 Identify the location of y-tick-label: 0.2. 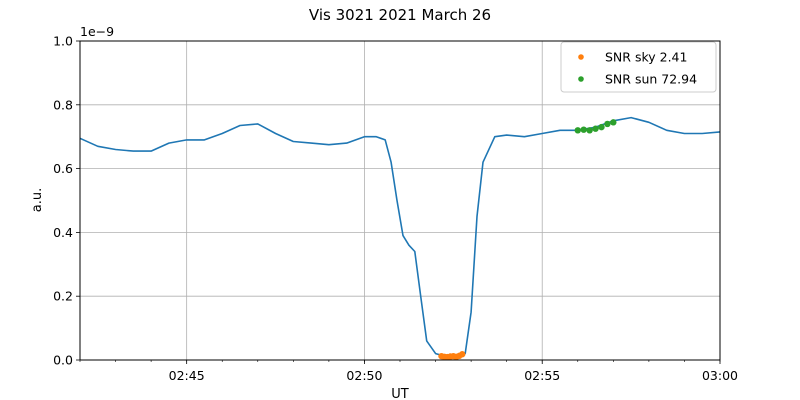
(63, 296).